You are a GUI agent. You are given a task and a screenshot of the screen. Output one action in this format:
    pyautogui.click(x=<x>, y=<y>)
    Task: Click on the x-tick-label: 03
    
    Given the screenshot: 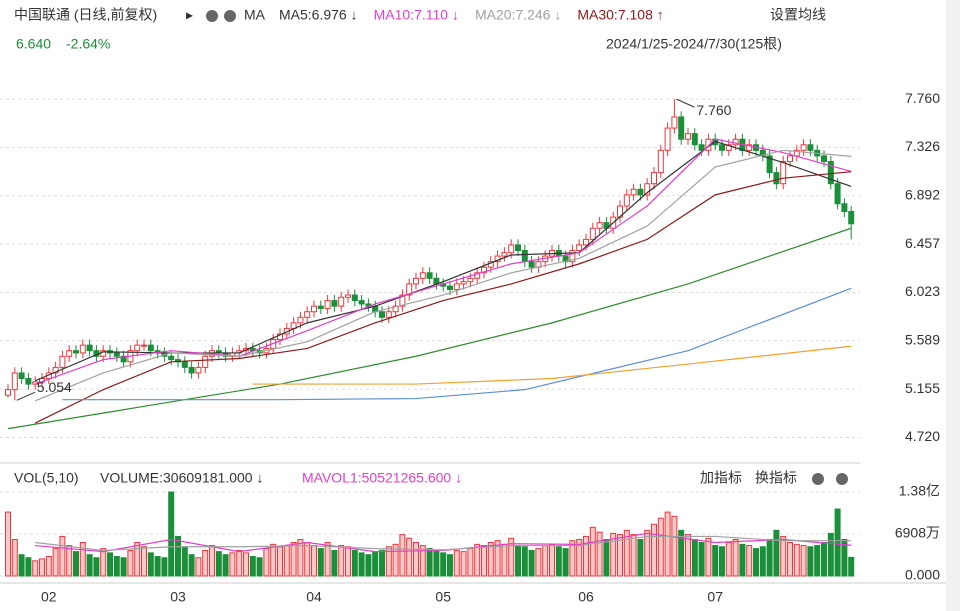 What is the action you would take?
    pyautogui.click(x=178, y=597)
    